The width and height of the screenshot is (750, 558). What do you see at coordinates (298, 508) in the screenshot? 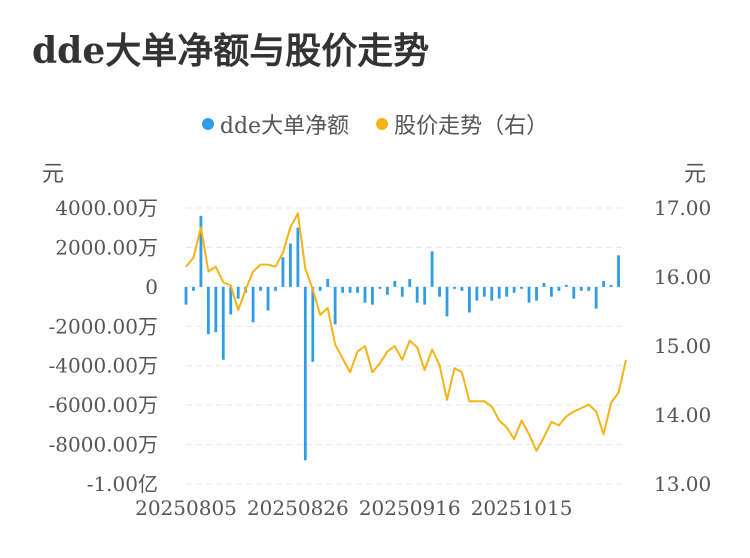
I see `x-tick-label: 20250826` at bounding box center [298, 508].